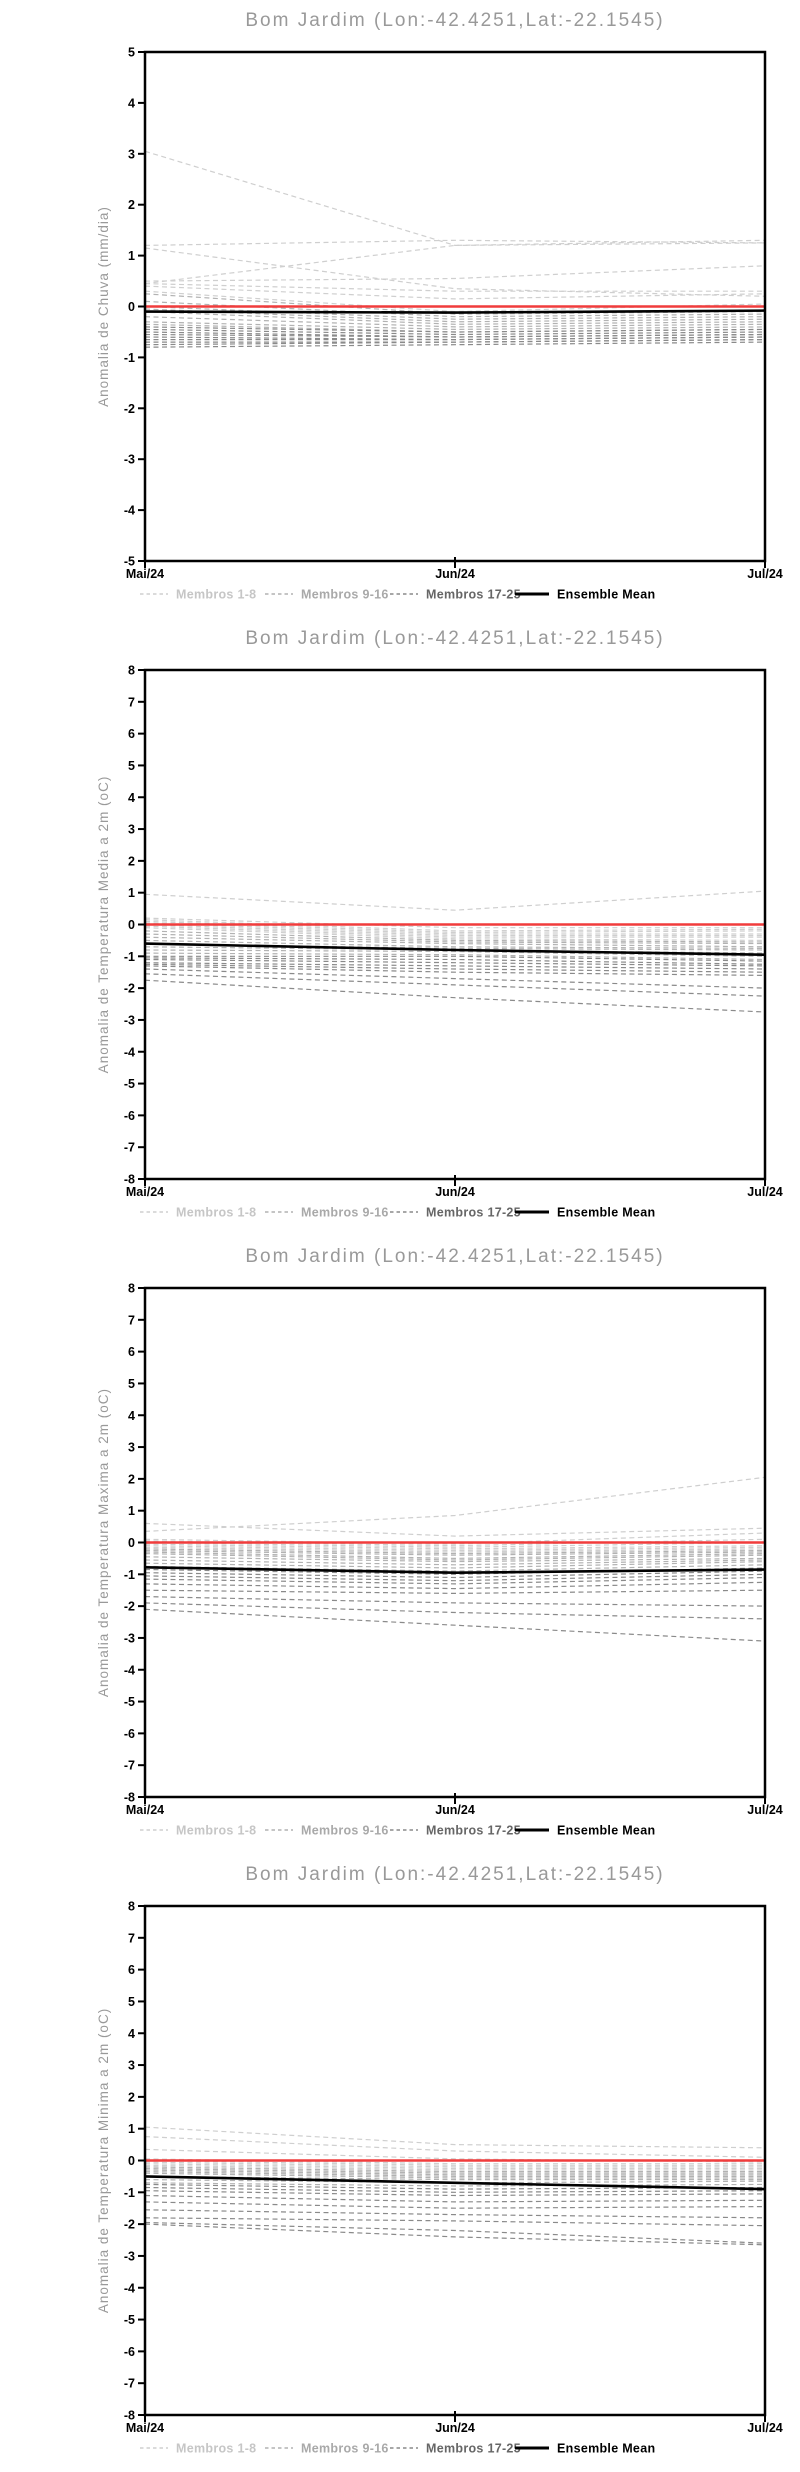 The height and width of the screenshot is (2472, 800). Describe the element at coordinates (129, 2352) in the screenshot. I see `y-tick-label: -6` at that location.